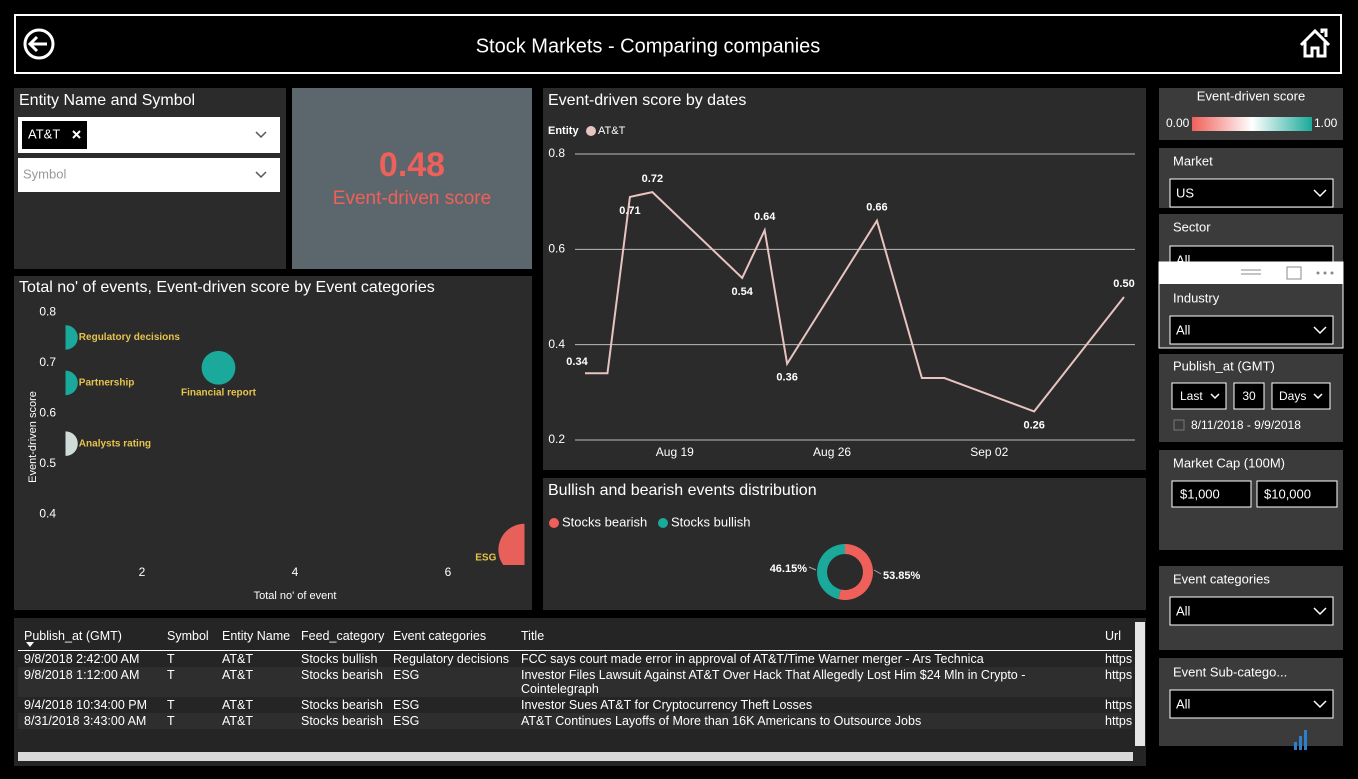 The image size is (1358, 779). What do you see at coordinates (115, 443) in the screenshot?
I see `bubble-label: Analysts rating` at bounding box center [115, 443].